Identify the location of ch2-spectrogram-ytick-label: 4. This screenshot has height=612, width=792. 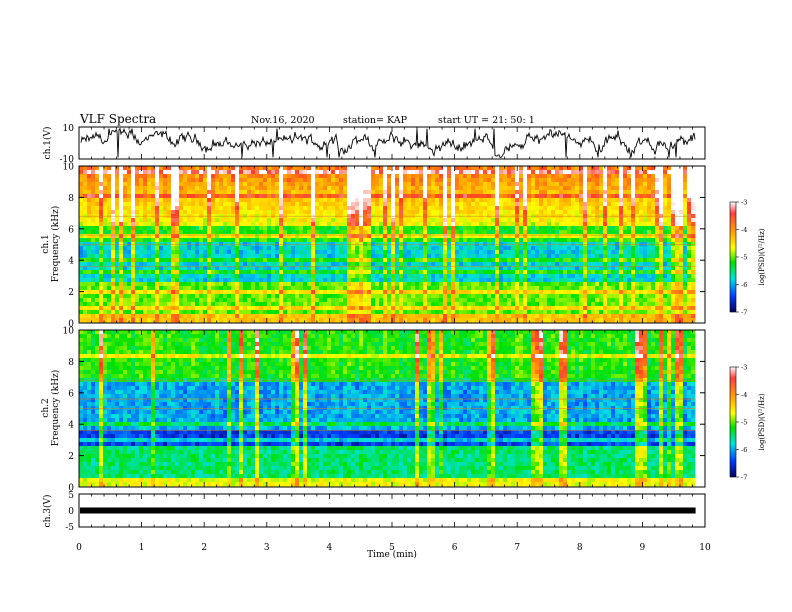
(71, 426).